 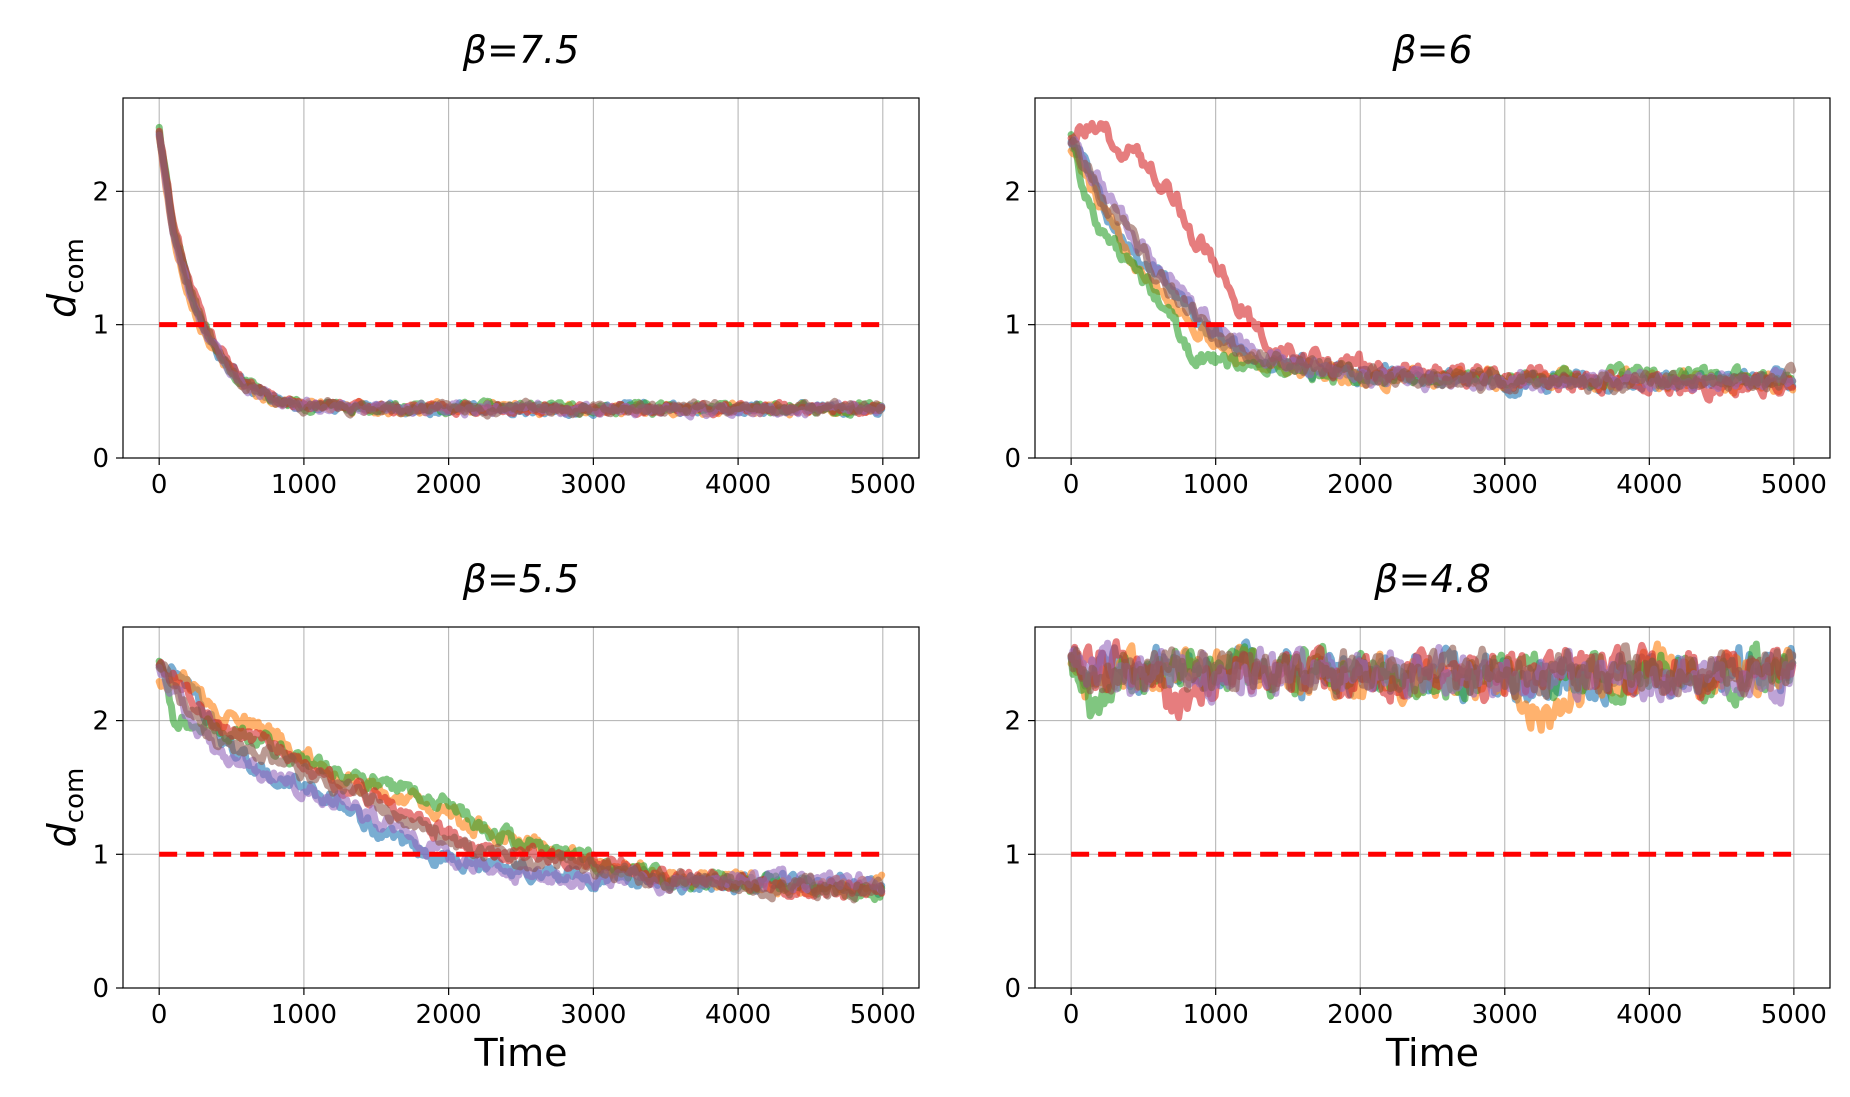 I want to click on chart-title: β=4.8, so click(x=1432, y=579).